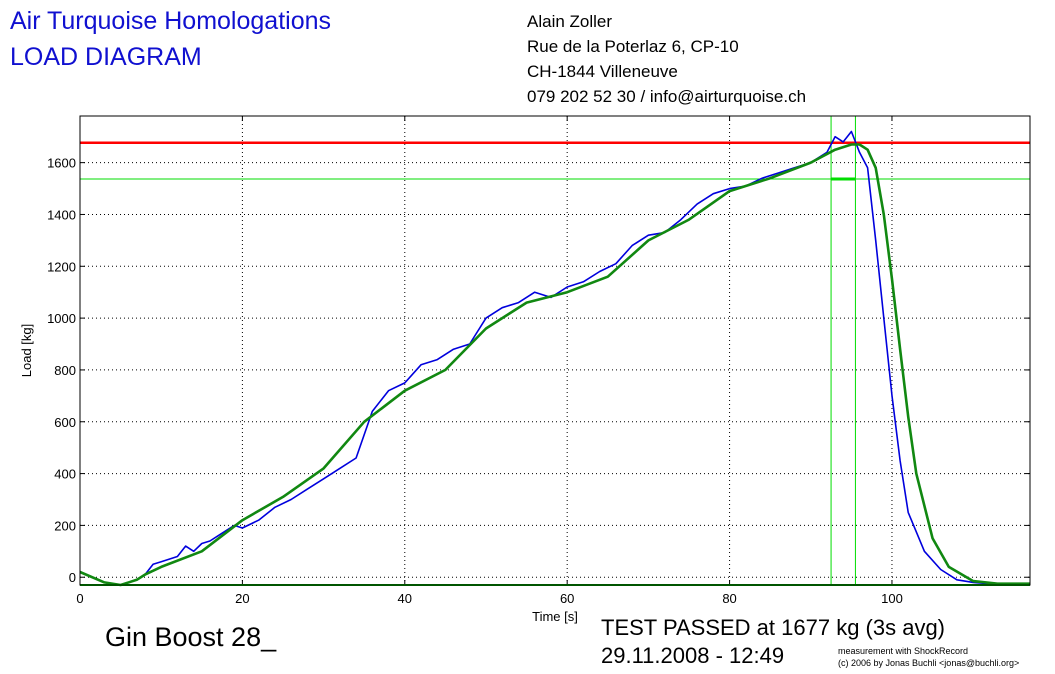 The height and width of the screenshot is (674, 1055). Describe the element at coordinates (405, 598) in the screenshot. I see `x-tick-label: 40` at that location.